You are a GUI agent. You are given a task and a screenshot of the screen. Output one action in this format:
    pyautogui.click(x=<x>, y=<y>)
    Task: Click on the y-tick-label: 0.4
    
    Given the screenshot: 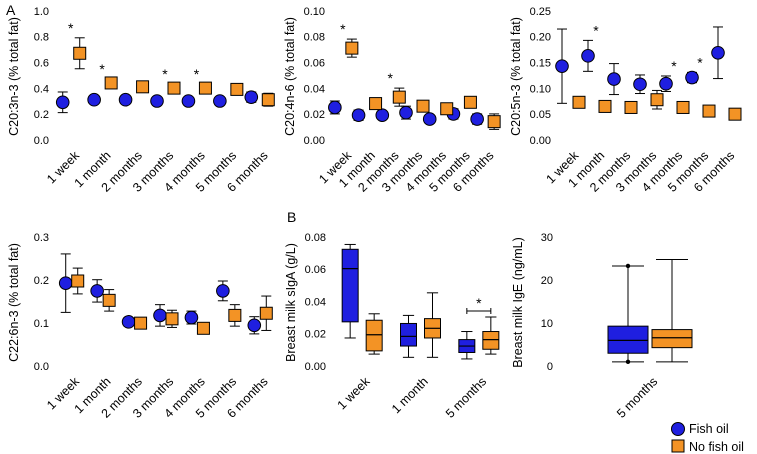 What is the action you would take?
    pyautogui.click(x=41, y=89)
    